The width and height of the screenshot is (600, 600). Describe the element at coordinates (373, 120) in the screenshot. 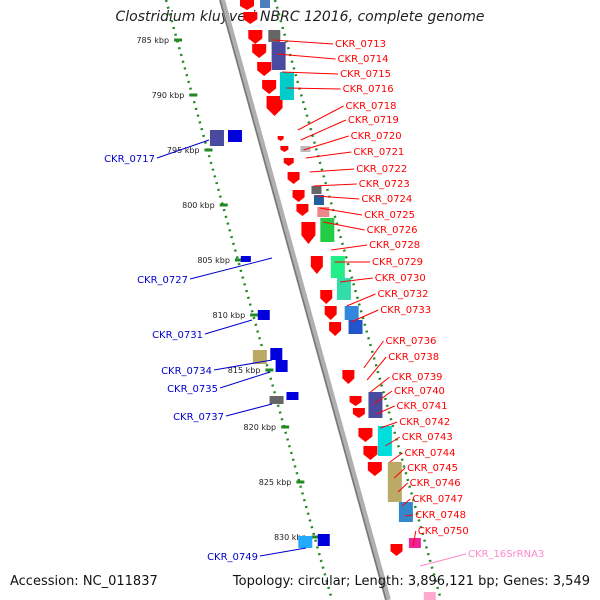

I see `gene-label: CKR_0719` at that location.